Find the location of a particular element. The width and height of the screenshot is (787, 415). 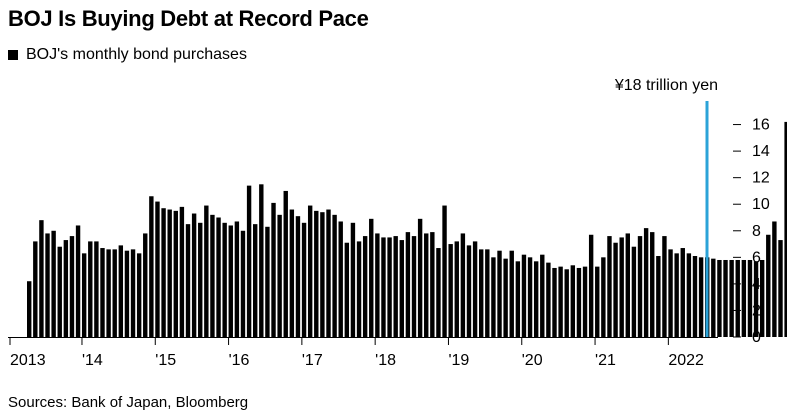

y-tick-label: 16 is located at coordinates (761, 125).